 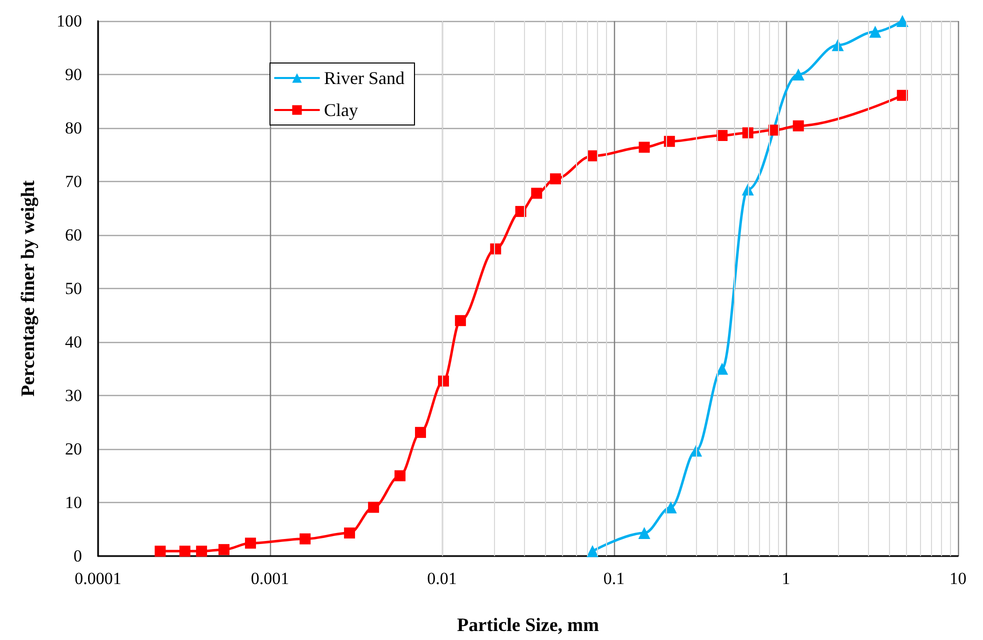 I want to click on y-tick-label: 80, so click(x=73, y=128).